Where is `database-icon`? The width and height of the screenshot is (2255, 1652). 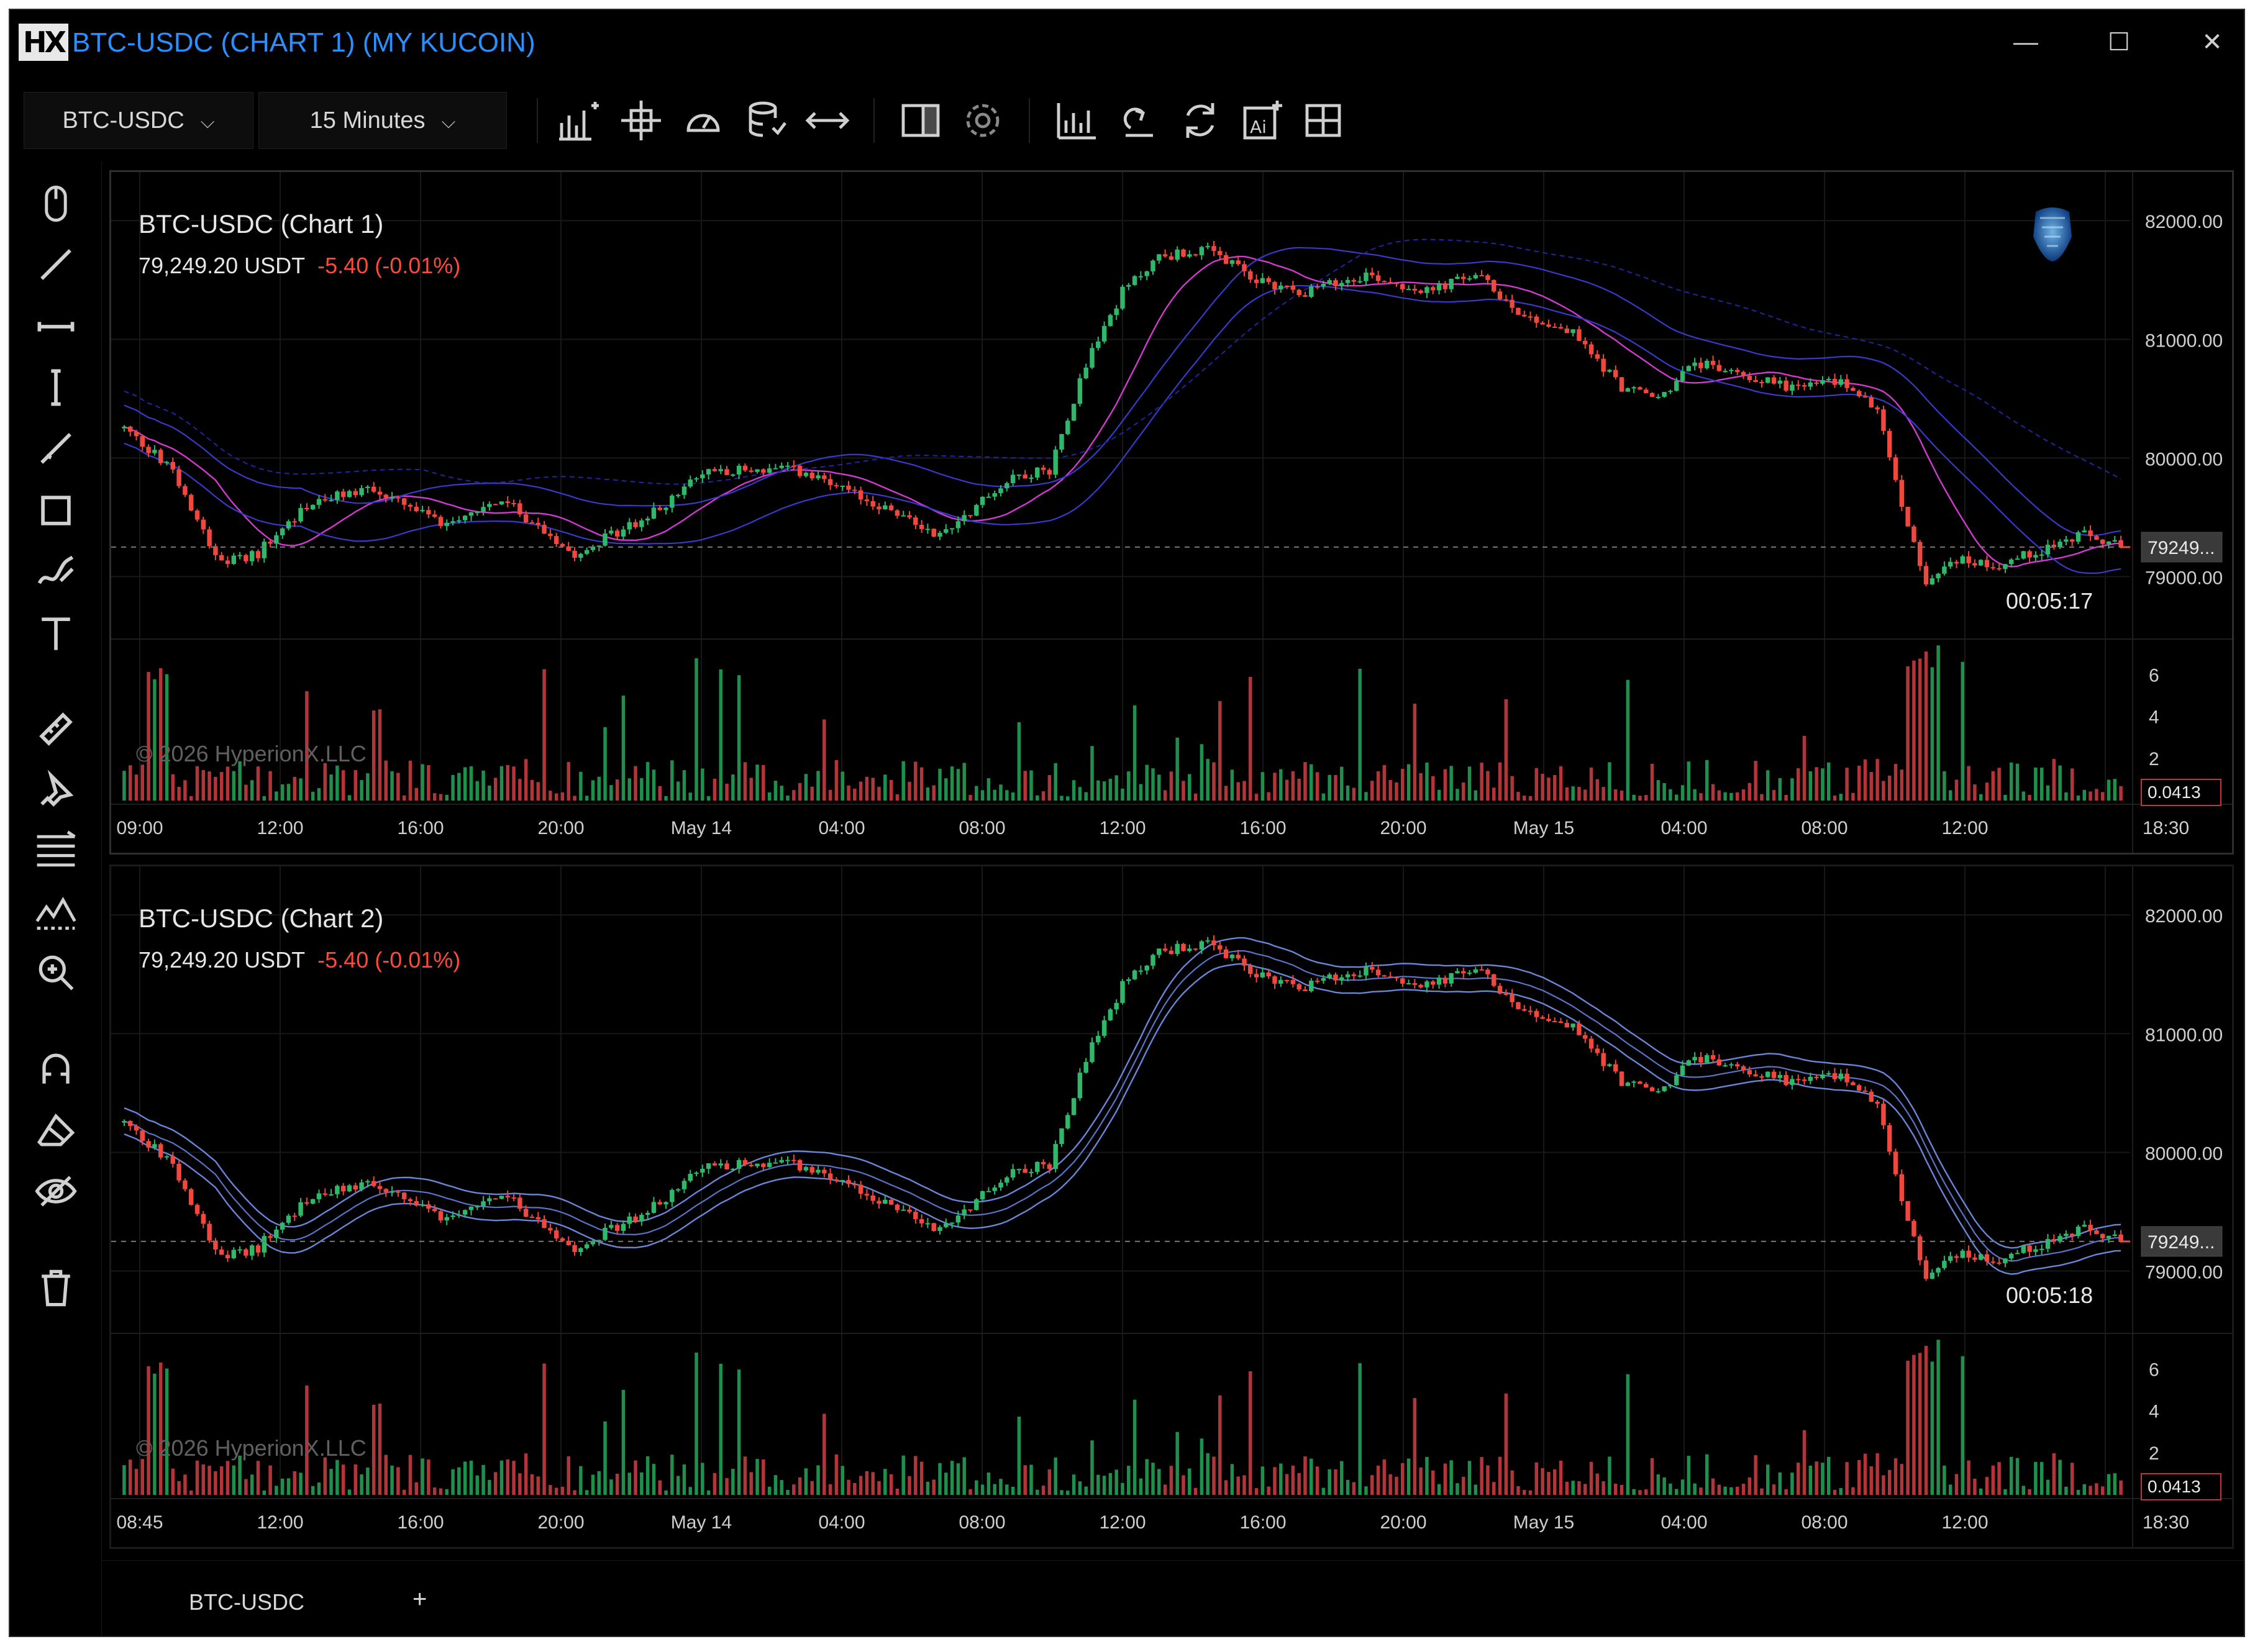 database-icon is located at coordinates (765, 121).